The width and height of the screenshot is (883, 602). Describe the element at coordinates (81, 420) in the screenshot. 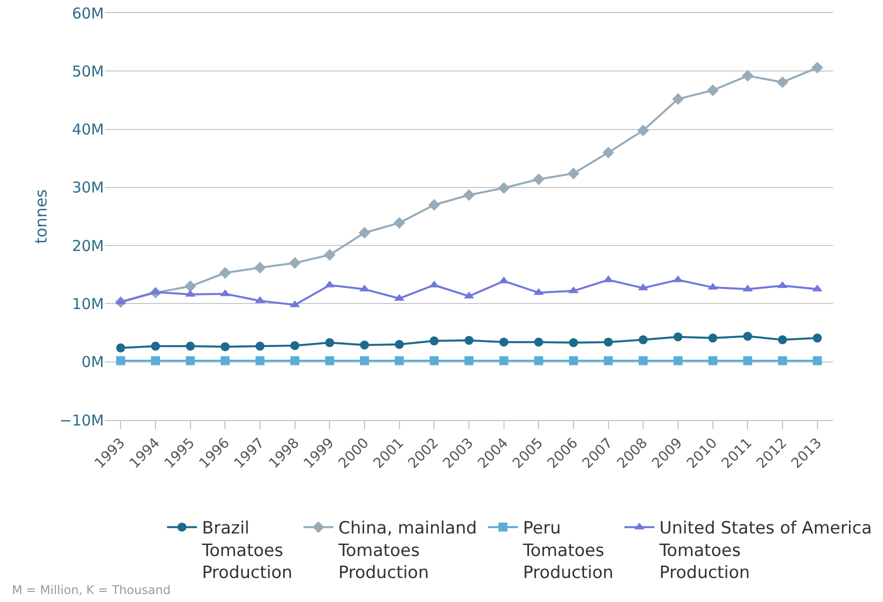

I see `y-tick-label: −10M` at that location.